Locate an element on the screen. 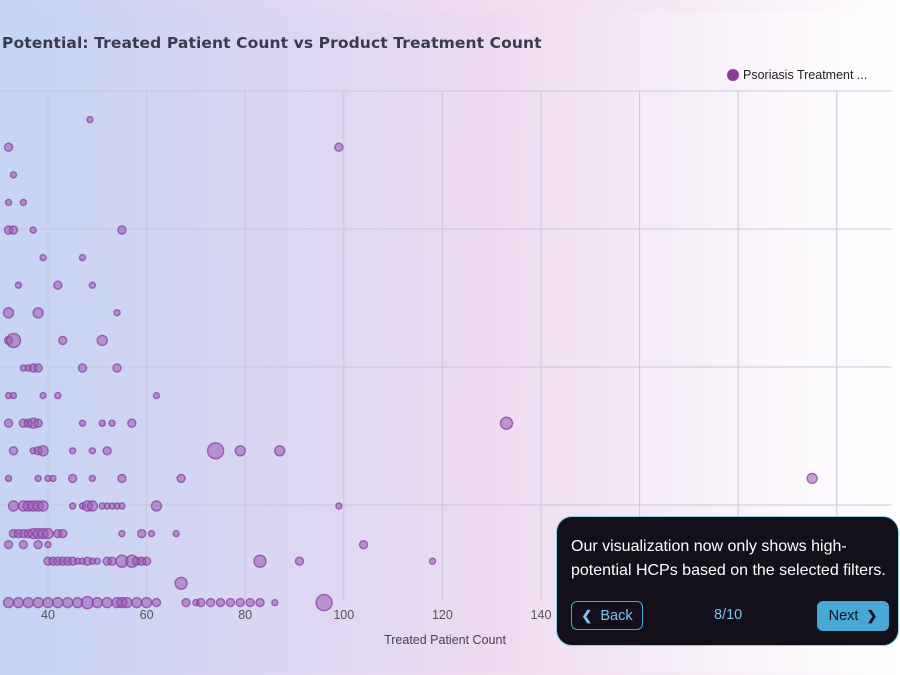 The height and width of the screenshot is (675, 900). back-button: ❮ Back is located at coordinates (607, 615).